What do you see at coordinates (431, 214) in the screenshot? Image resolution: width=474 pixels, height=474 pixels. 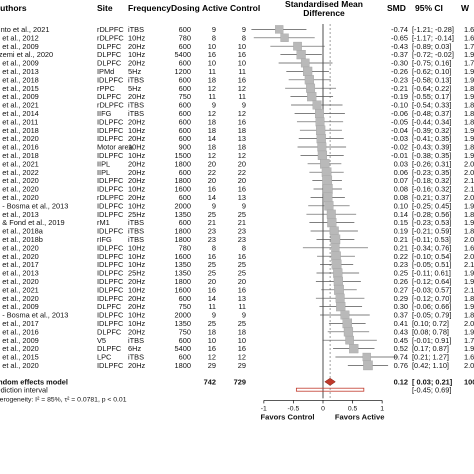 I see `study-ci: [-0.28; 0.56]` at bounding box center [431, 214].